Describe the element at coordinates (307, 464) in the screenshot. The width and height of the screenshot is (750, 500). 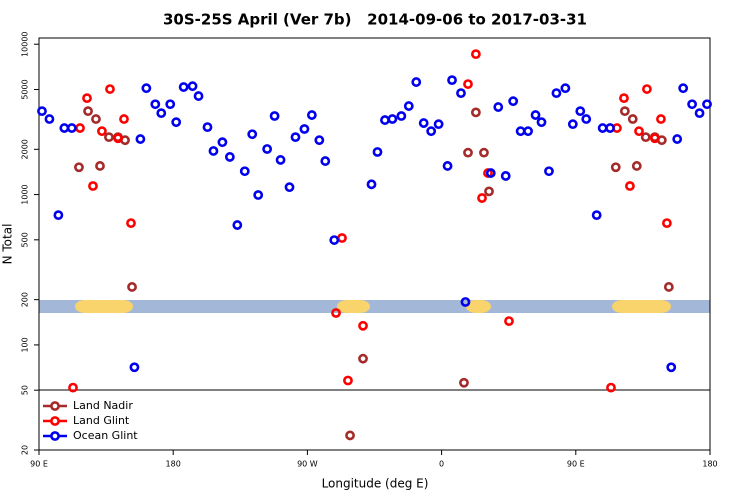
I see `x-tick-label: 90 W` at that location.